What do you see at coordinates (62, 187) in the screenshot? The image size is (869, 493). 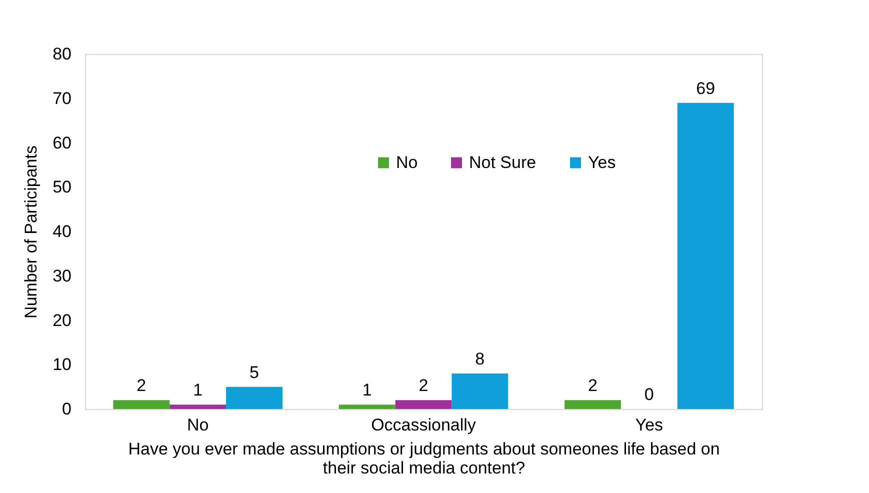 I see `y-tick-label: 50` at bounding box center [62, 187].